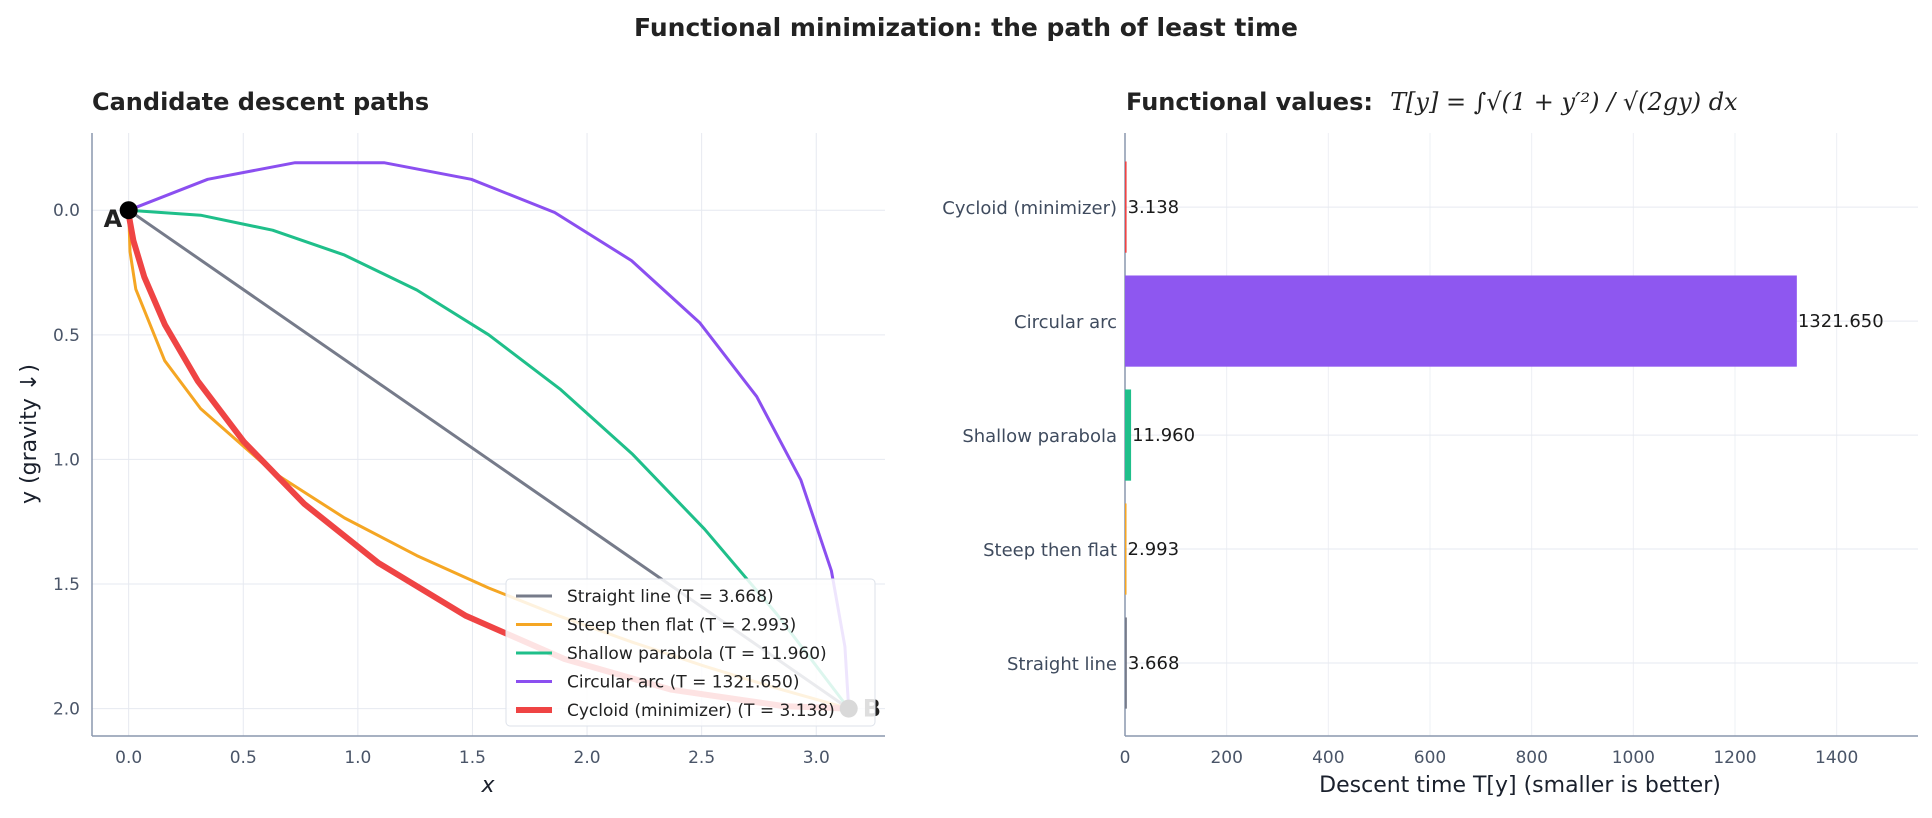  What do you see at coordinates (816, 758) in the screenshot?
I see `x-tick-label: 3.0` at bounding box center [816, 758].